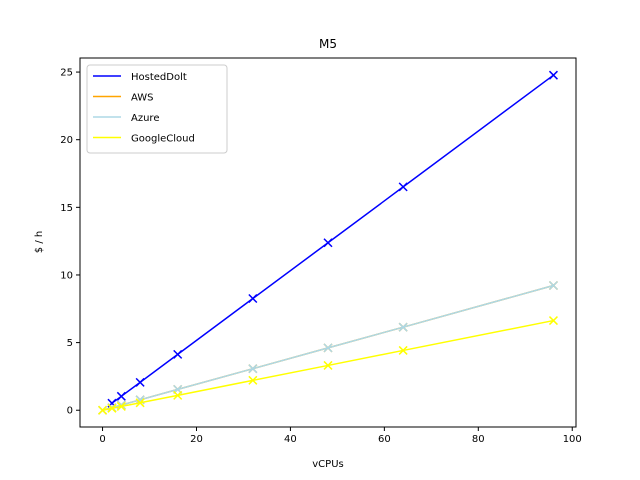  I want to click on legend-label-azure: Azure, so click(145, 118).